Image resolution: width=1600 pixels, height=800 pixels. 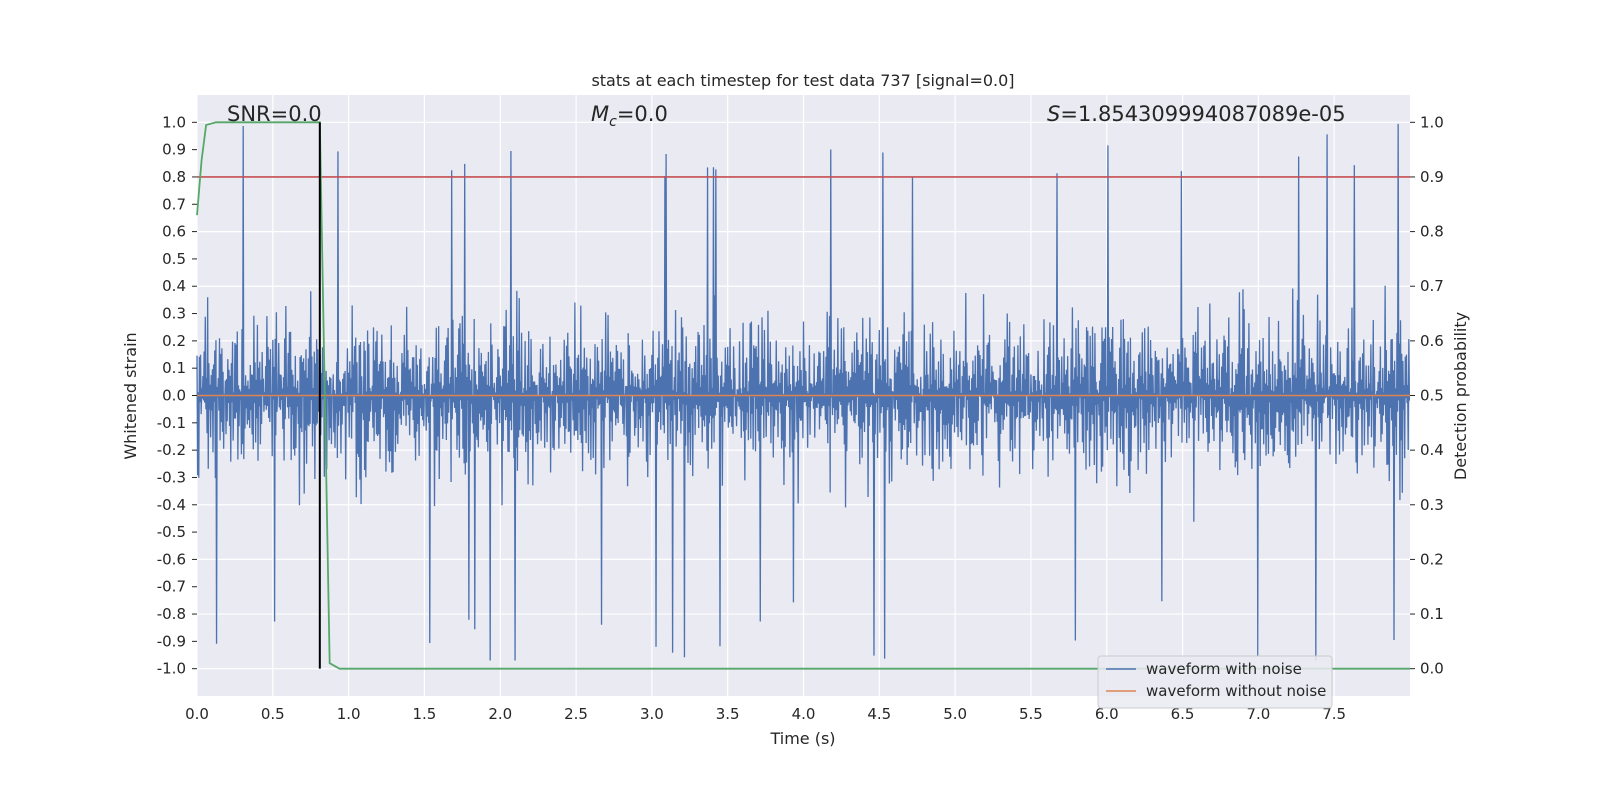 What do you see at coordinates (576, 714) in the screenshot?
I see `x-tick-label: 2.5` at bounding box center [576, 714].